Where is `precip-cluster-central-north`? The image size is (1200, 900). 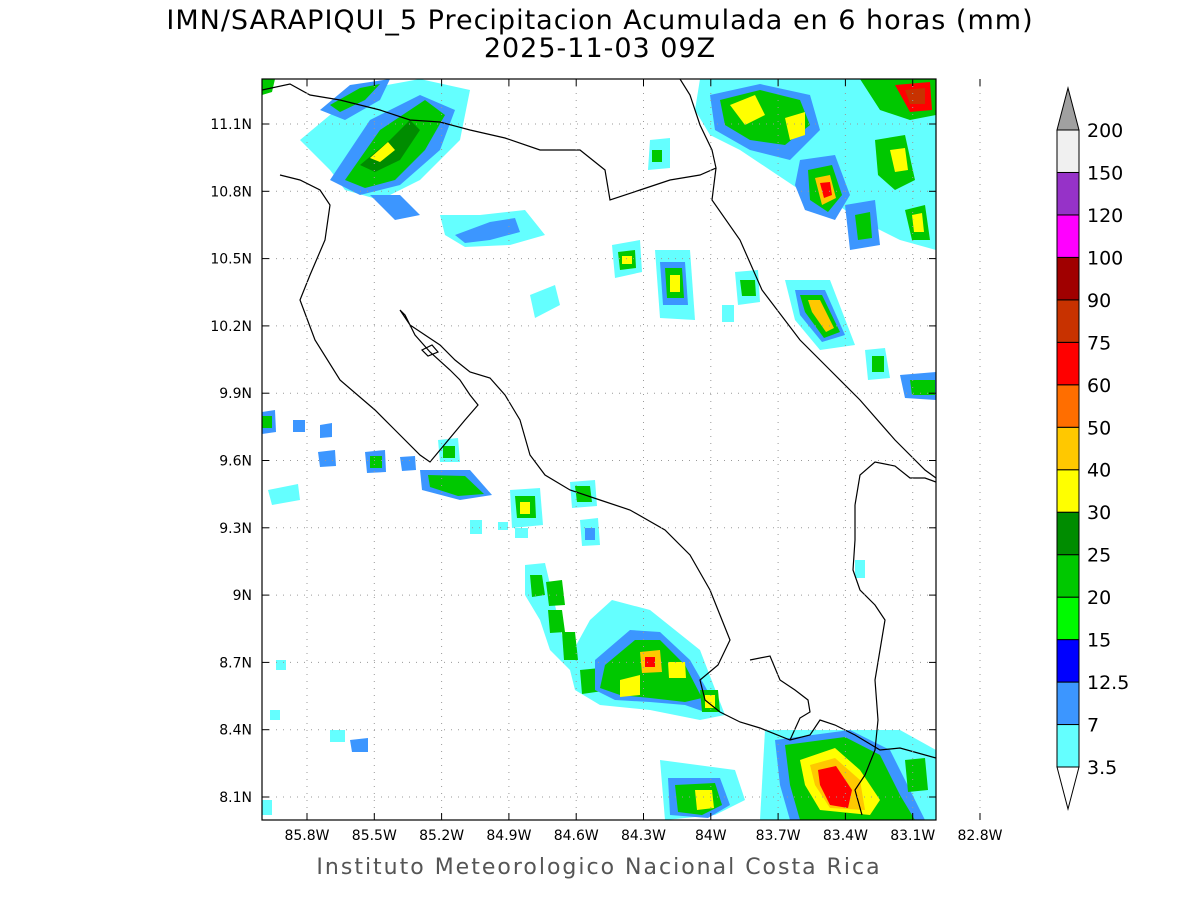 precip-cluster-central-north is located at coordinates (774, 320).